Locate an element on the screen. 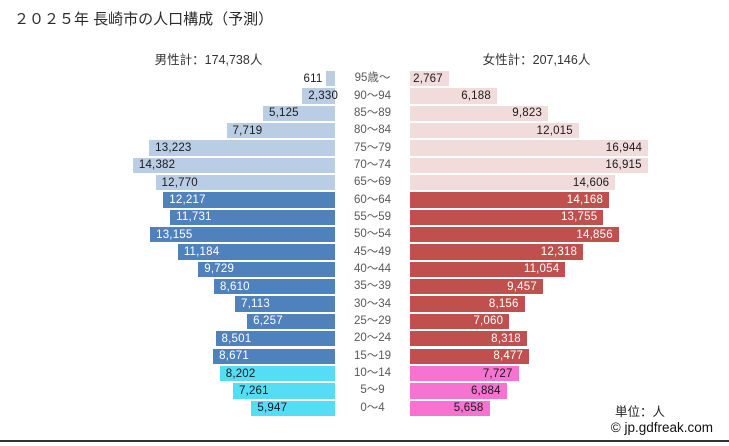 The width and height of the screenshot is (729, 446). pyramid-row: 8,501 20～24 8,318 is located at coordinates (372, 338).